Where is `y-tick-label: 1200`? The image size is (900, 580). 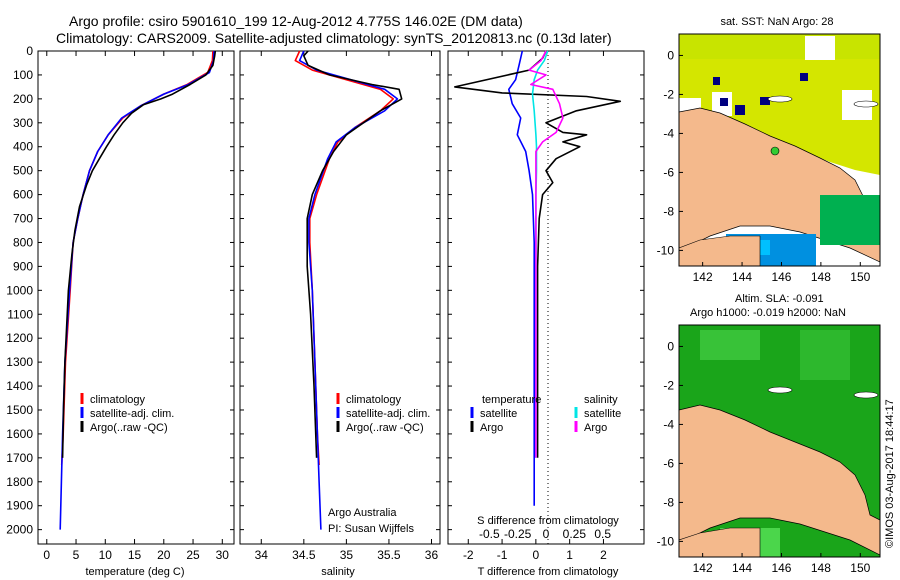 y-tick-label: 1200 is located at coordinates (19, 338).